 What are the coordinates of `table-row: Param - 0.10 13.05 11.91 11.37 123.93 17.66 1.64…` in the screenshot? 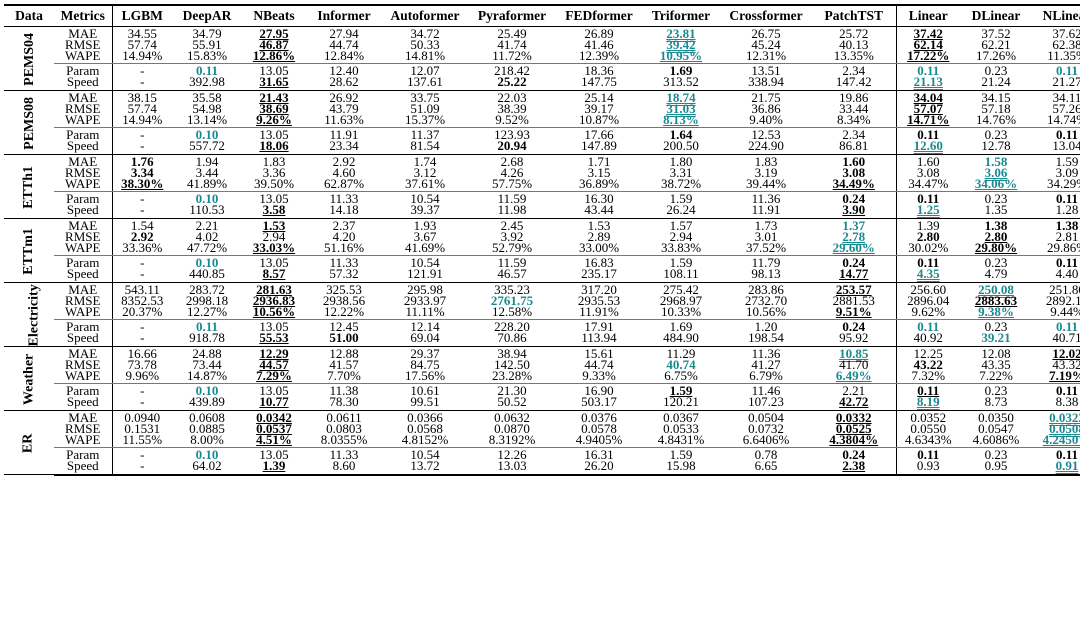 It's located at (542, 135).